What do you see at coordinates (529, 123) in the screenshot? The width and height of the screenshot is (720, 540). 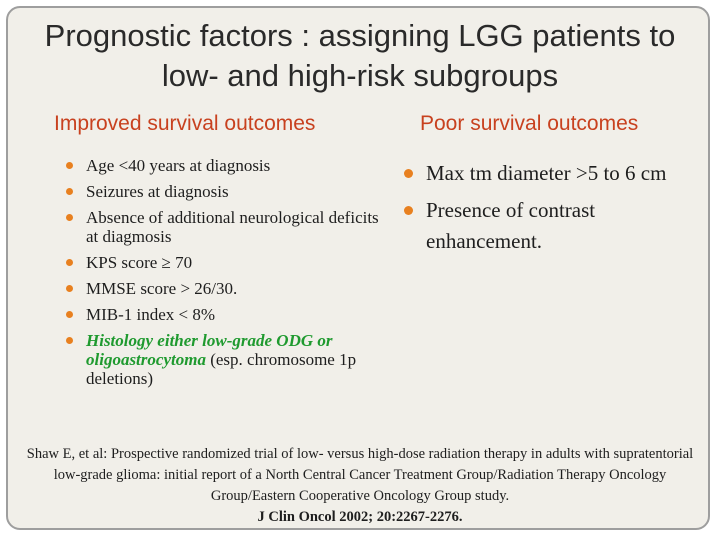 I see `poor-outcomes-heading: Poor survival outcomes` at bounding box center [529, 123].